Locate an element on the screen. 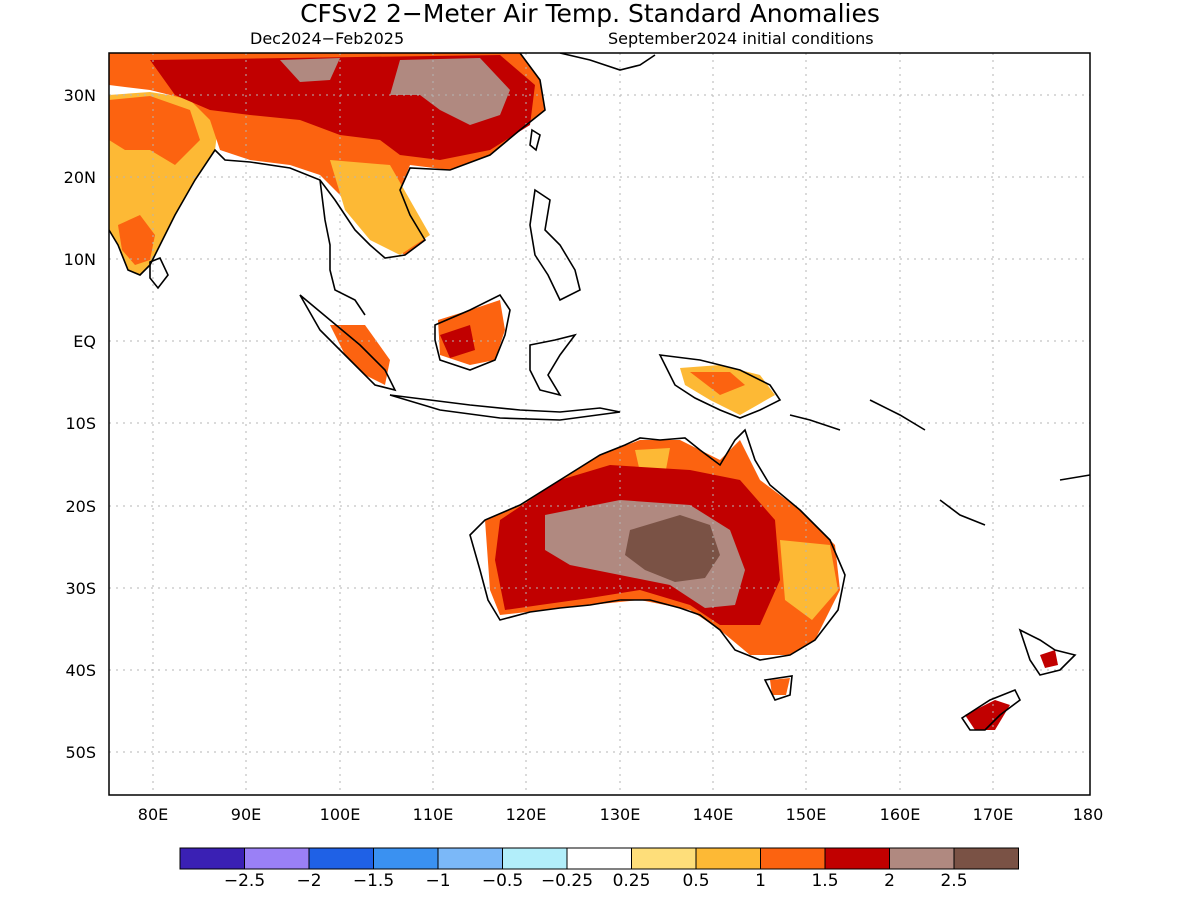 The image size is (1200, 900). colorbar-label: 0.25 is located at coordinates (632, 881).